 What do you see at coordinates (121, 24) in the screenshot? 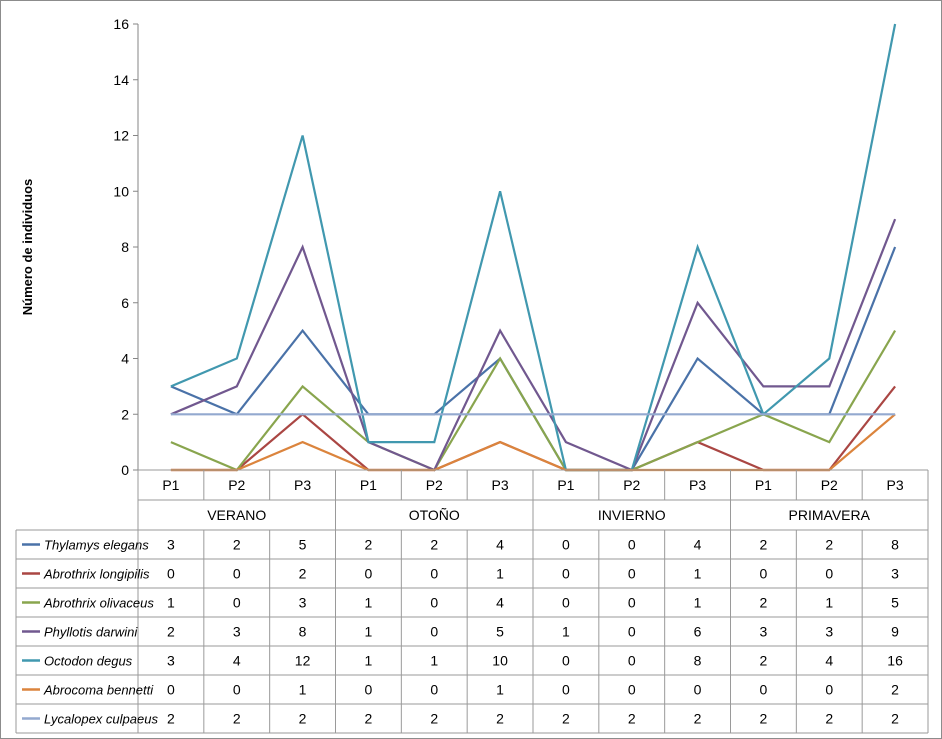
I see `y-tick-label: 16` at bounding box center [121, 24].